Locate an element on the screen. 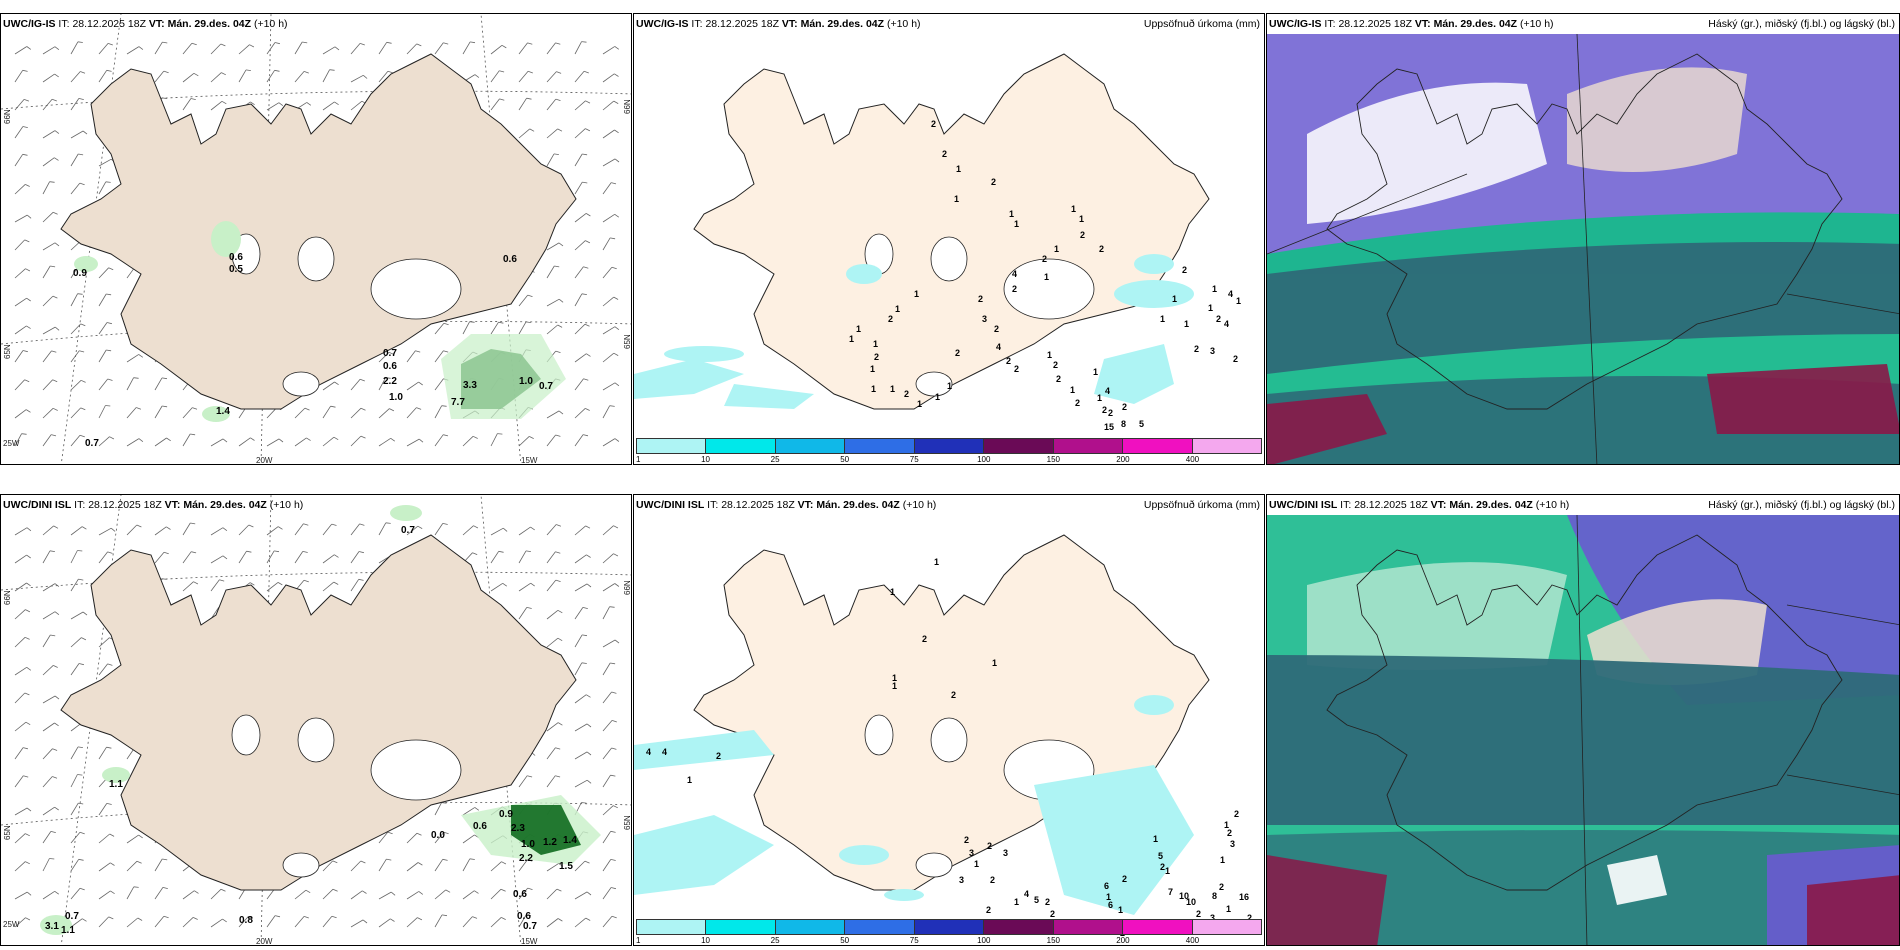 The height and width of the screenshot is (950, 1900). value-label: 2.2 is located at coordinates (526, 858).